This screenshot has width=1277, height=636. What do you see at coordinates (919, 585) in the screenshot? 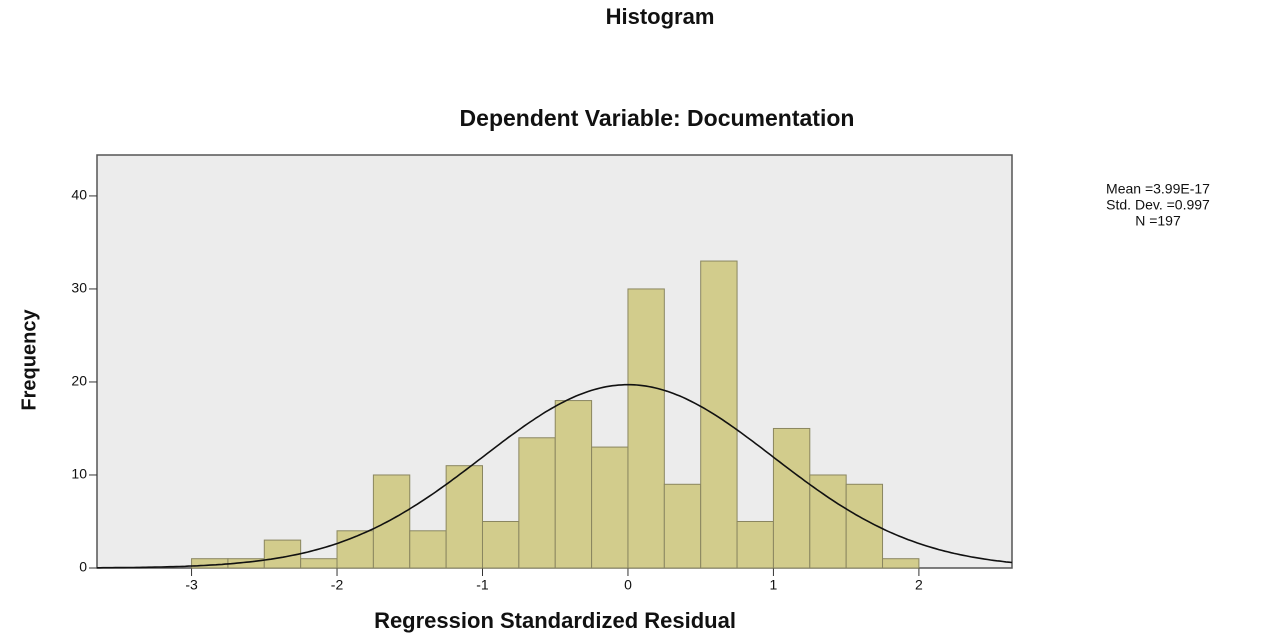
I see `x-tick-label: 2` at bounding box center [919, 585].